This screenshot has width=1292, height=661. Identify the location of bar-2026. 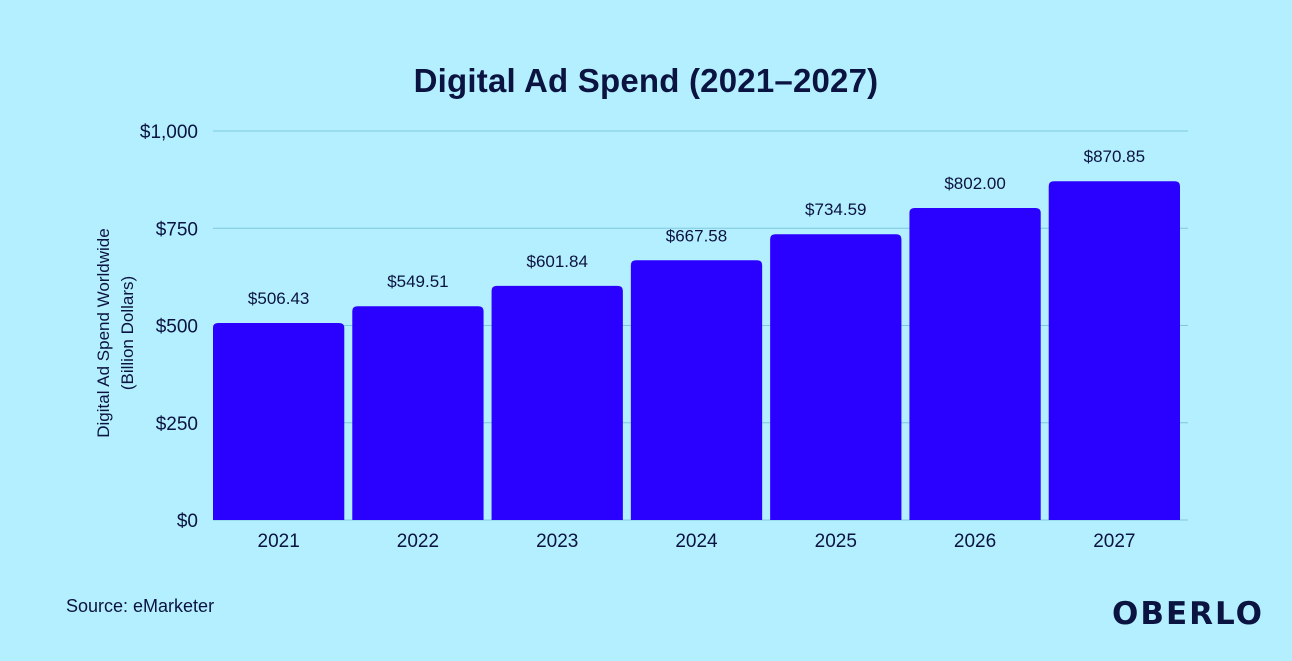
(975, 364).